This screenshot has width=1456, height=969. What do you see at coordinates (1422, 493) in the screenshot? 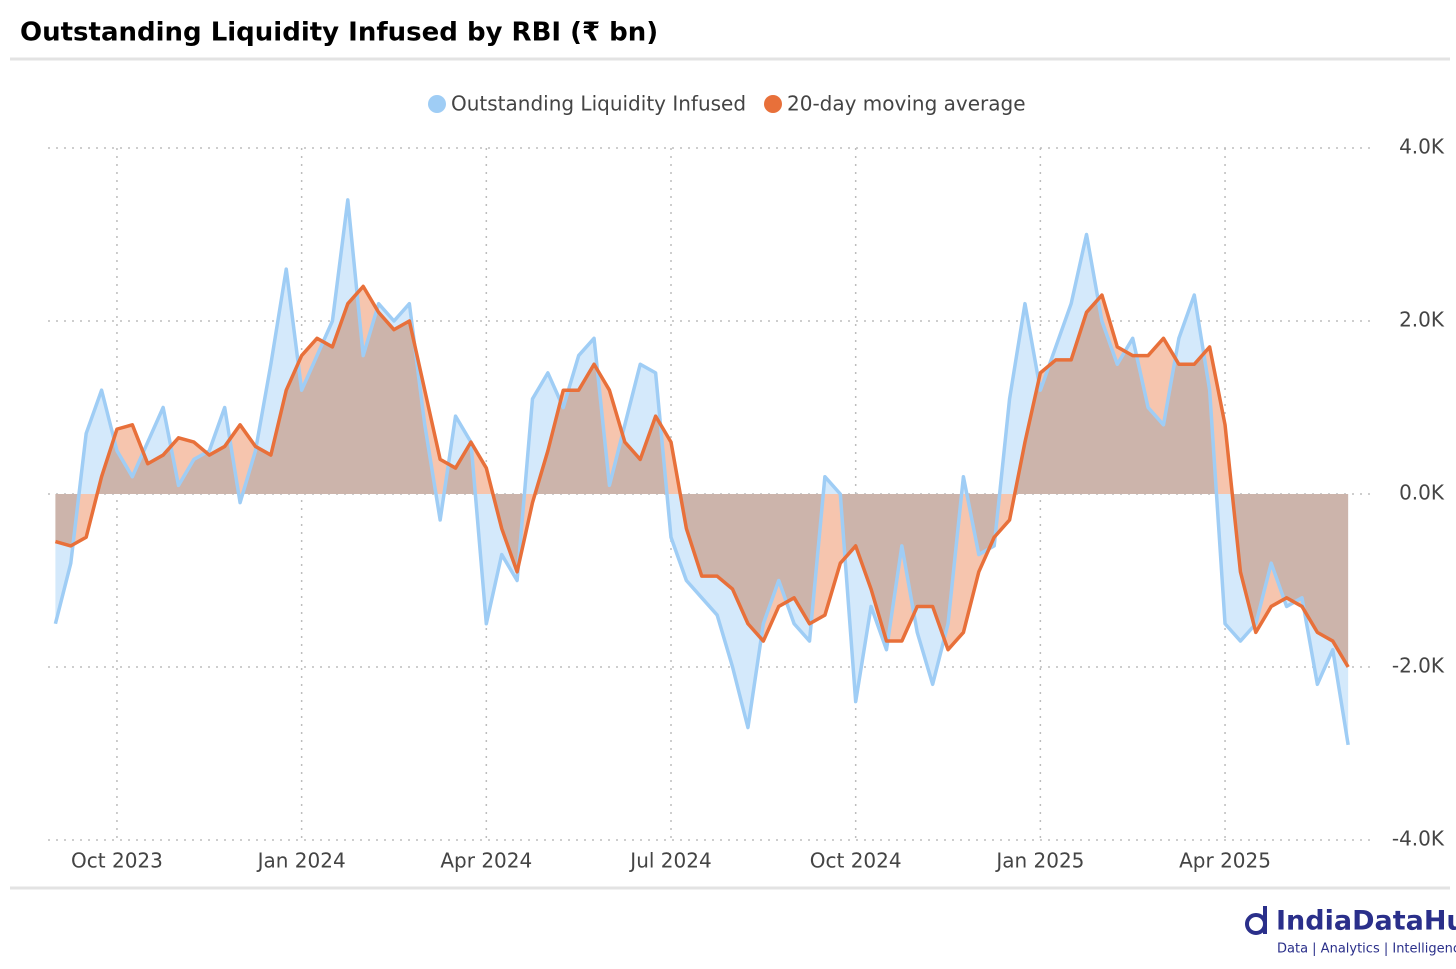
I see `y-tick-label: 0.0K` at bounding box center [1422, 493].